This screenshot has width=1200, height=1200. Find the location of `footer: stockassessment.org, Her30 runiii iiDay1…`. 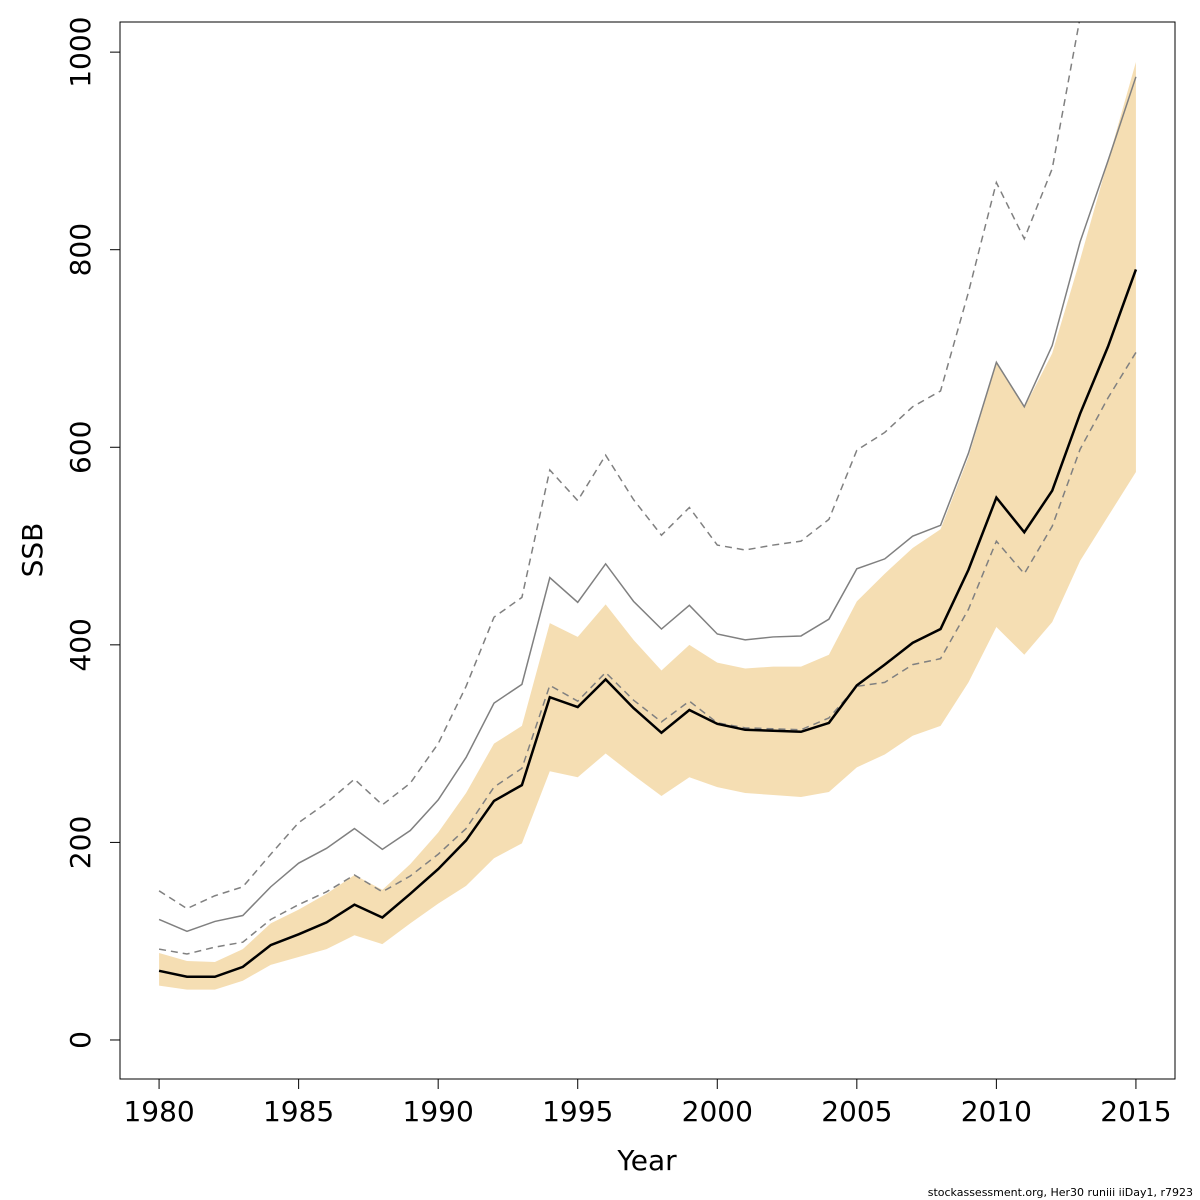

footer: stockassessment.org, Her30 runiii iiDay1… is located at coordinates (1060, 1192).